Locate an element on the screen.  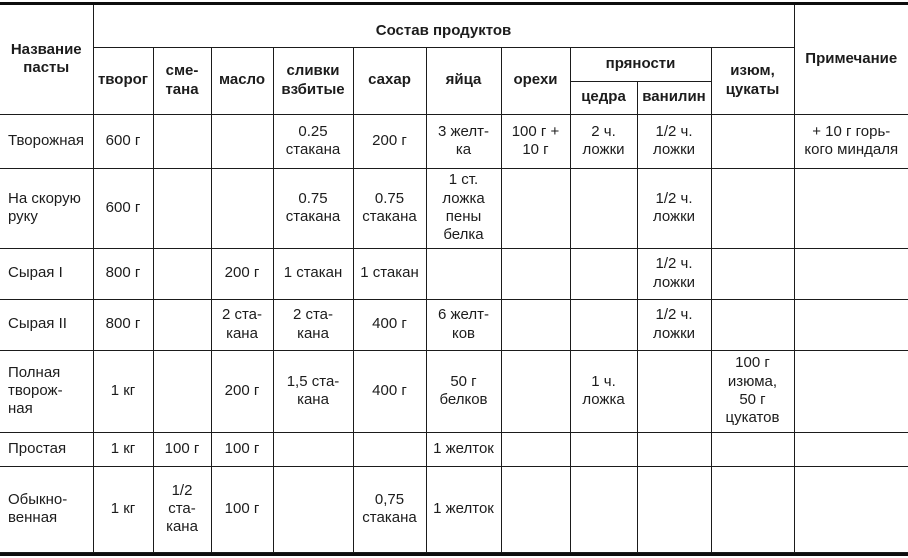
table-row: Простая 1 кг 100 г 100 г 1 желток is located at coordinates (454, 449).